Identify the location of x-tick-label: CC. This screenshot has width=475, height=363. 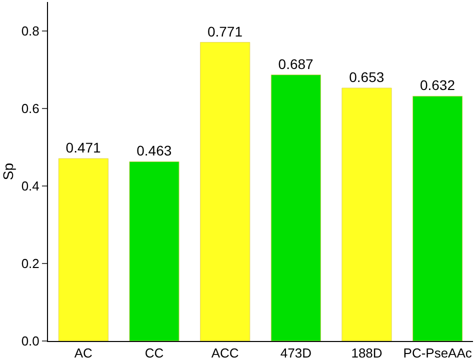
(154, 353).